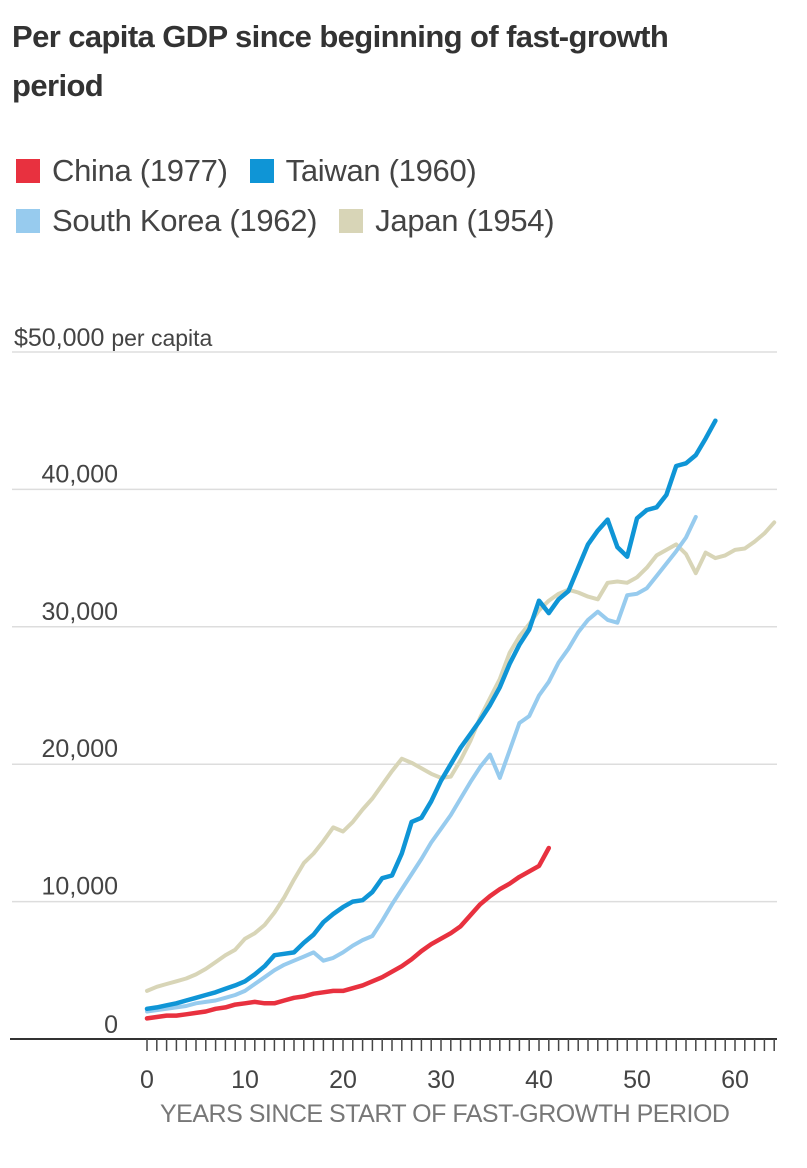 This screenshot has height=1168, width=807. What do you see at coordinates (444, 1114) in the screenshot?
I see `x-axis-label: YEARS SINCE START OF FAST-GROWTH PERIOD` at bounding box center [444, 1114].